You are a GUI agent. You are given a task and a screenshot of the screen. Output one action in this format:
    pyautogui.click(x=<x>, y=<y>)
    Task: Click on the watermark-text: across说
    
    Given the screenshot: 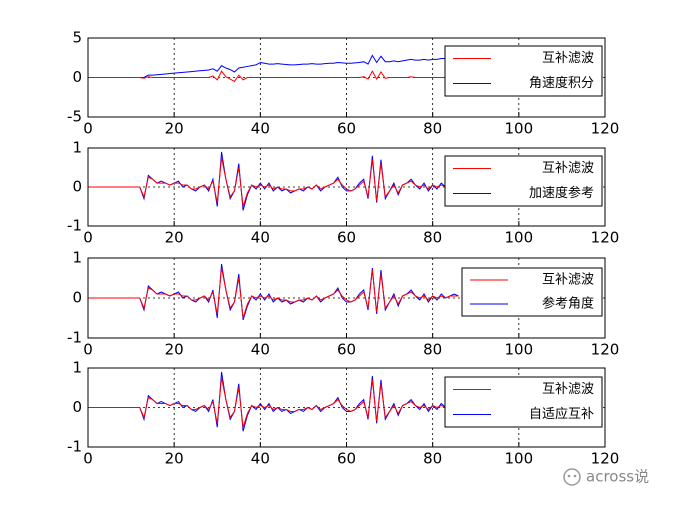 What is the action you would take?
    pyautogui.click(x=617, y=477)
    